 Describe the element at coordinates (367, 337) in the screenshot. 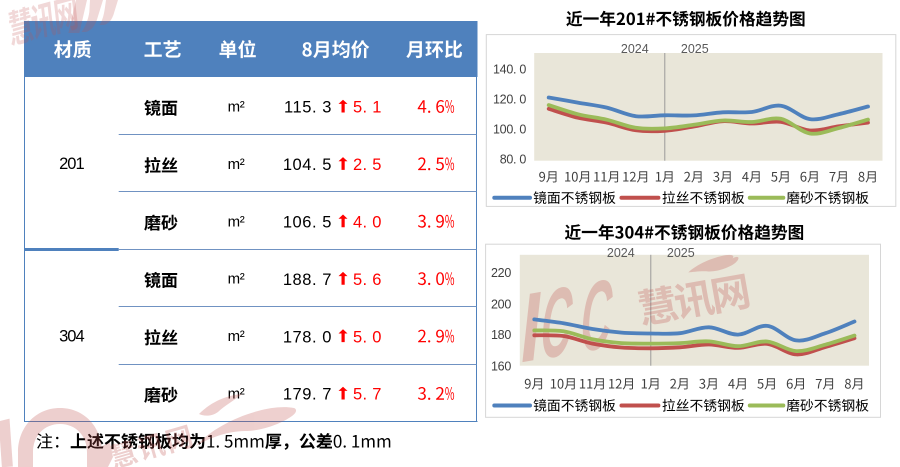

I see `svg-text: 5. 0` at that location.